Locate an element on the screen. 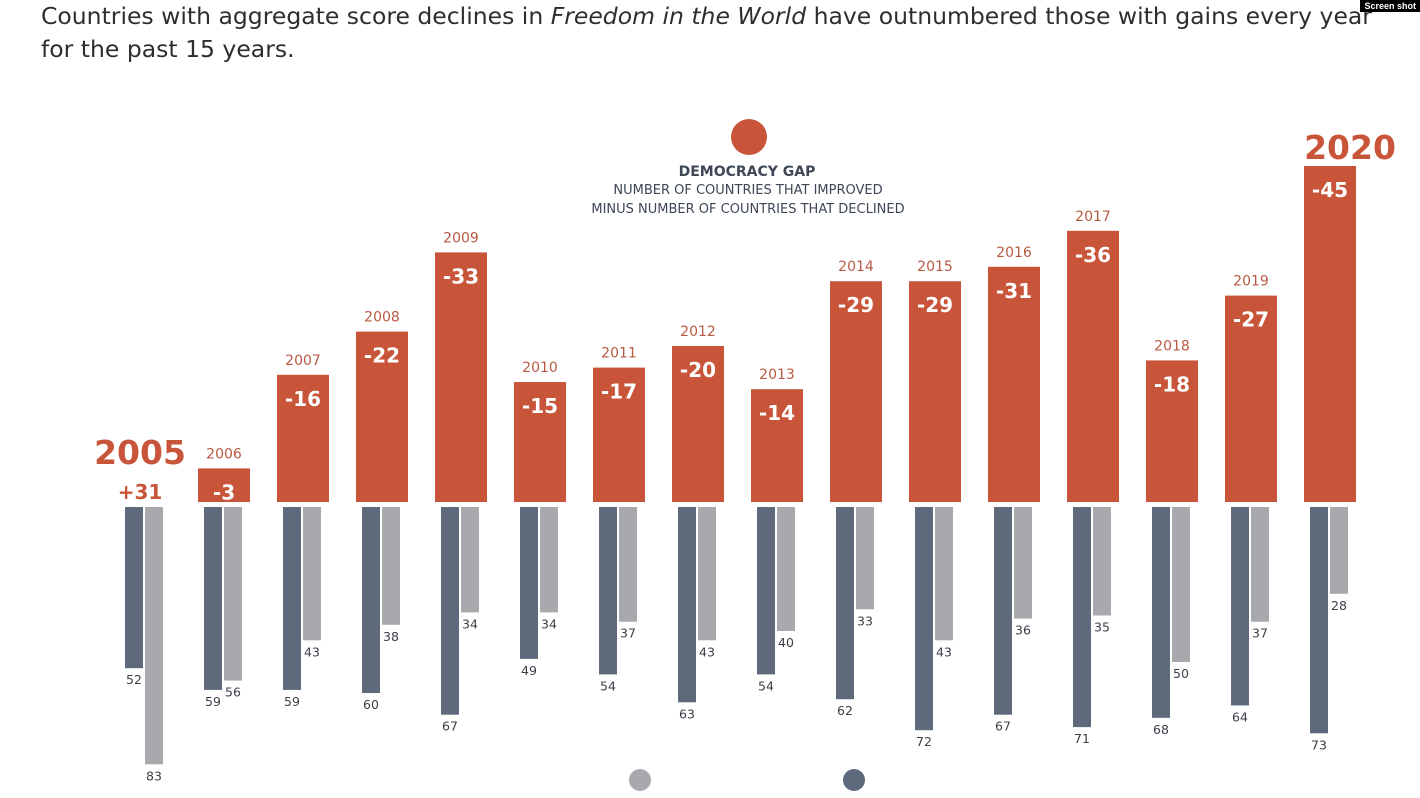 This screenshot has width=1420, height=798. declined-bar-2008 is located at coordinates (371, 600).